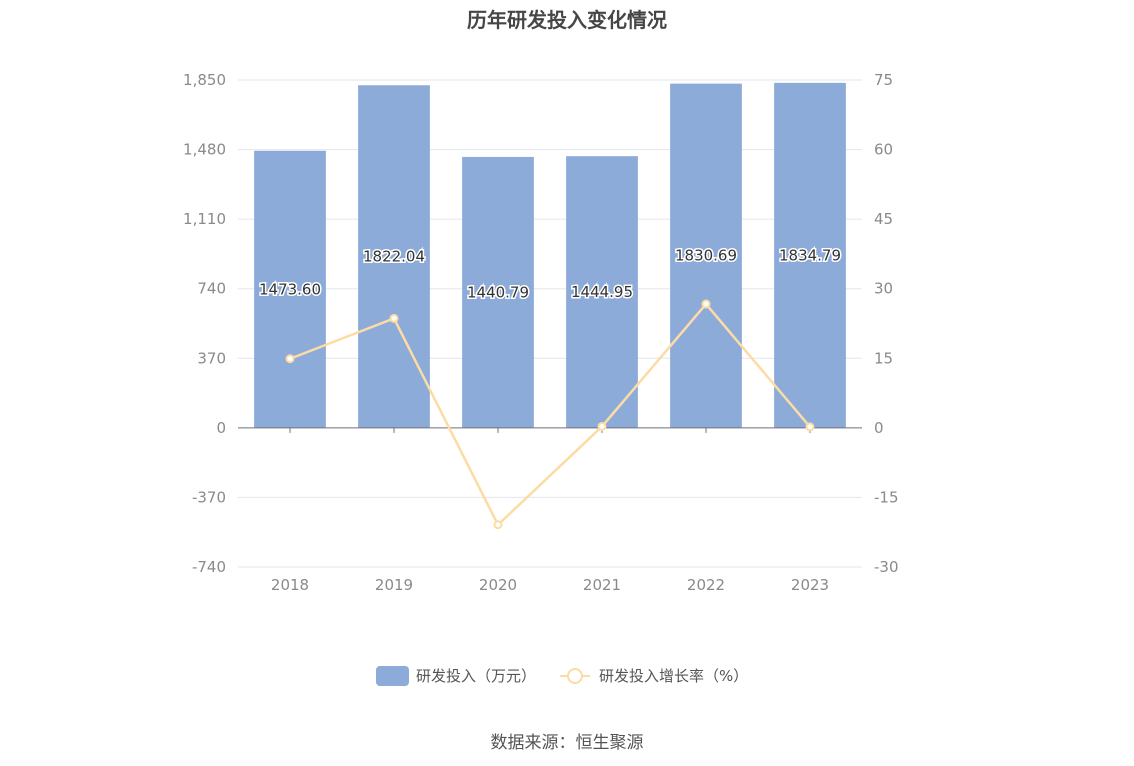  I want to click on bar-value-label: 1440.79, so click(498, 292).